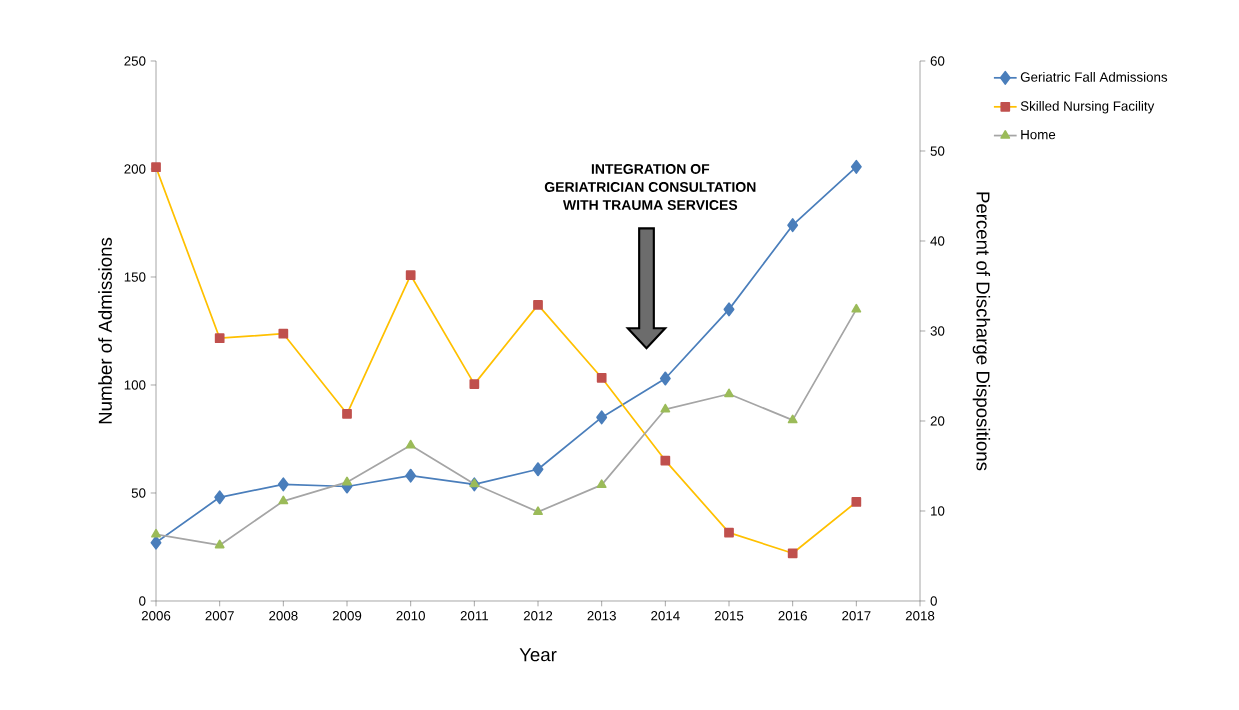  What do you see at coordinates (347, 616) in the screenshot?
I see `x-tick-label: 2009` at bounding box center [347, 616].